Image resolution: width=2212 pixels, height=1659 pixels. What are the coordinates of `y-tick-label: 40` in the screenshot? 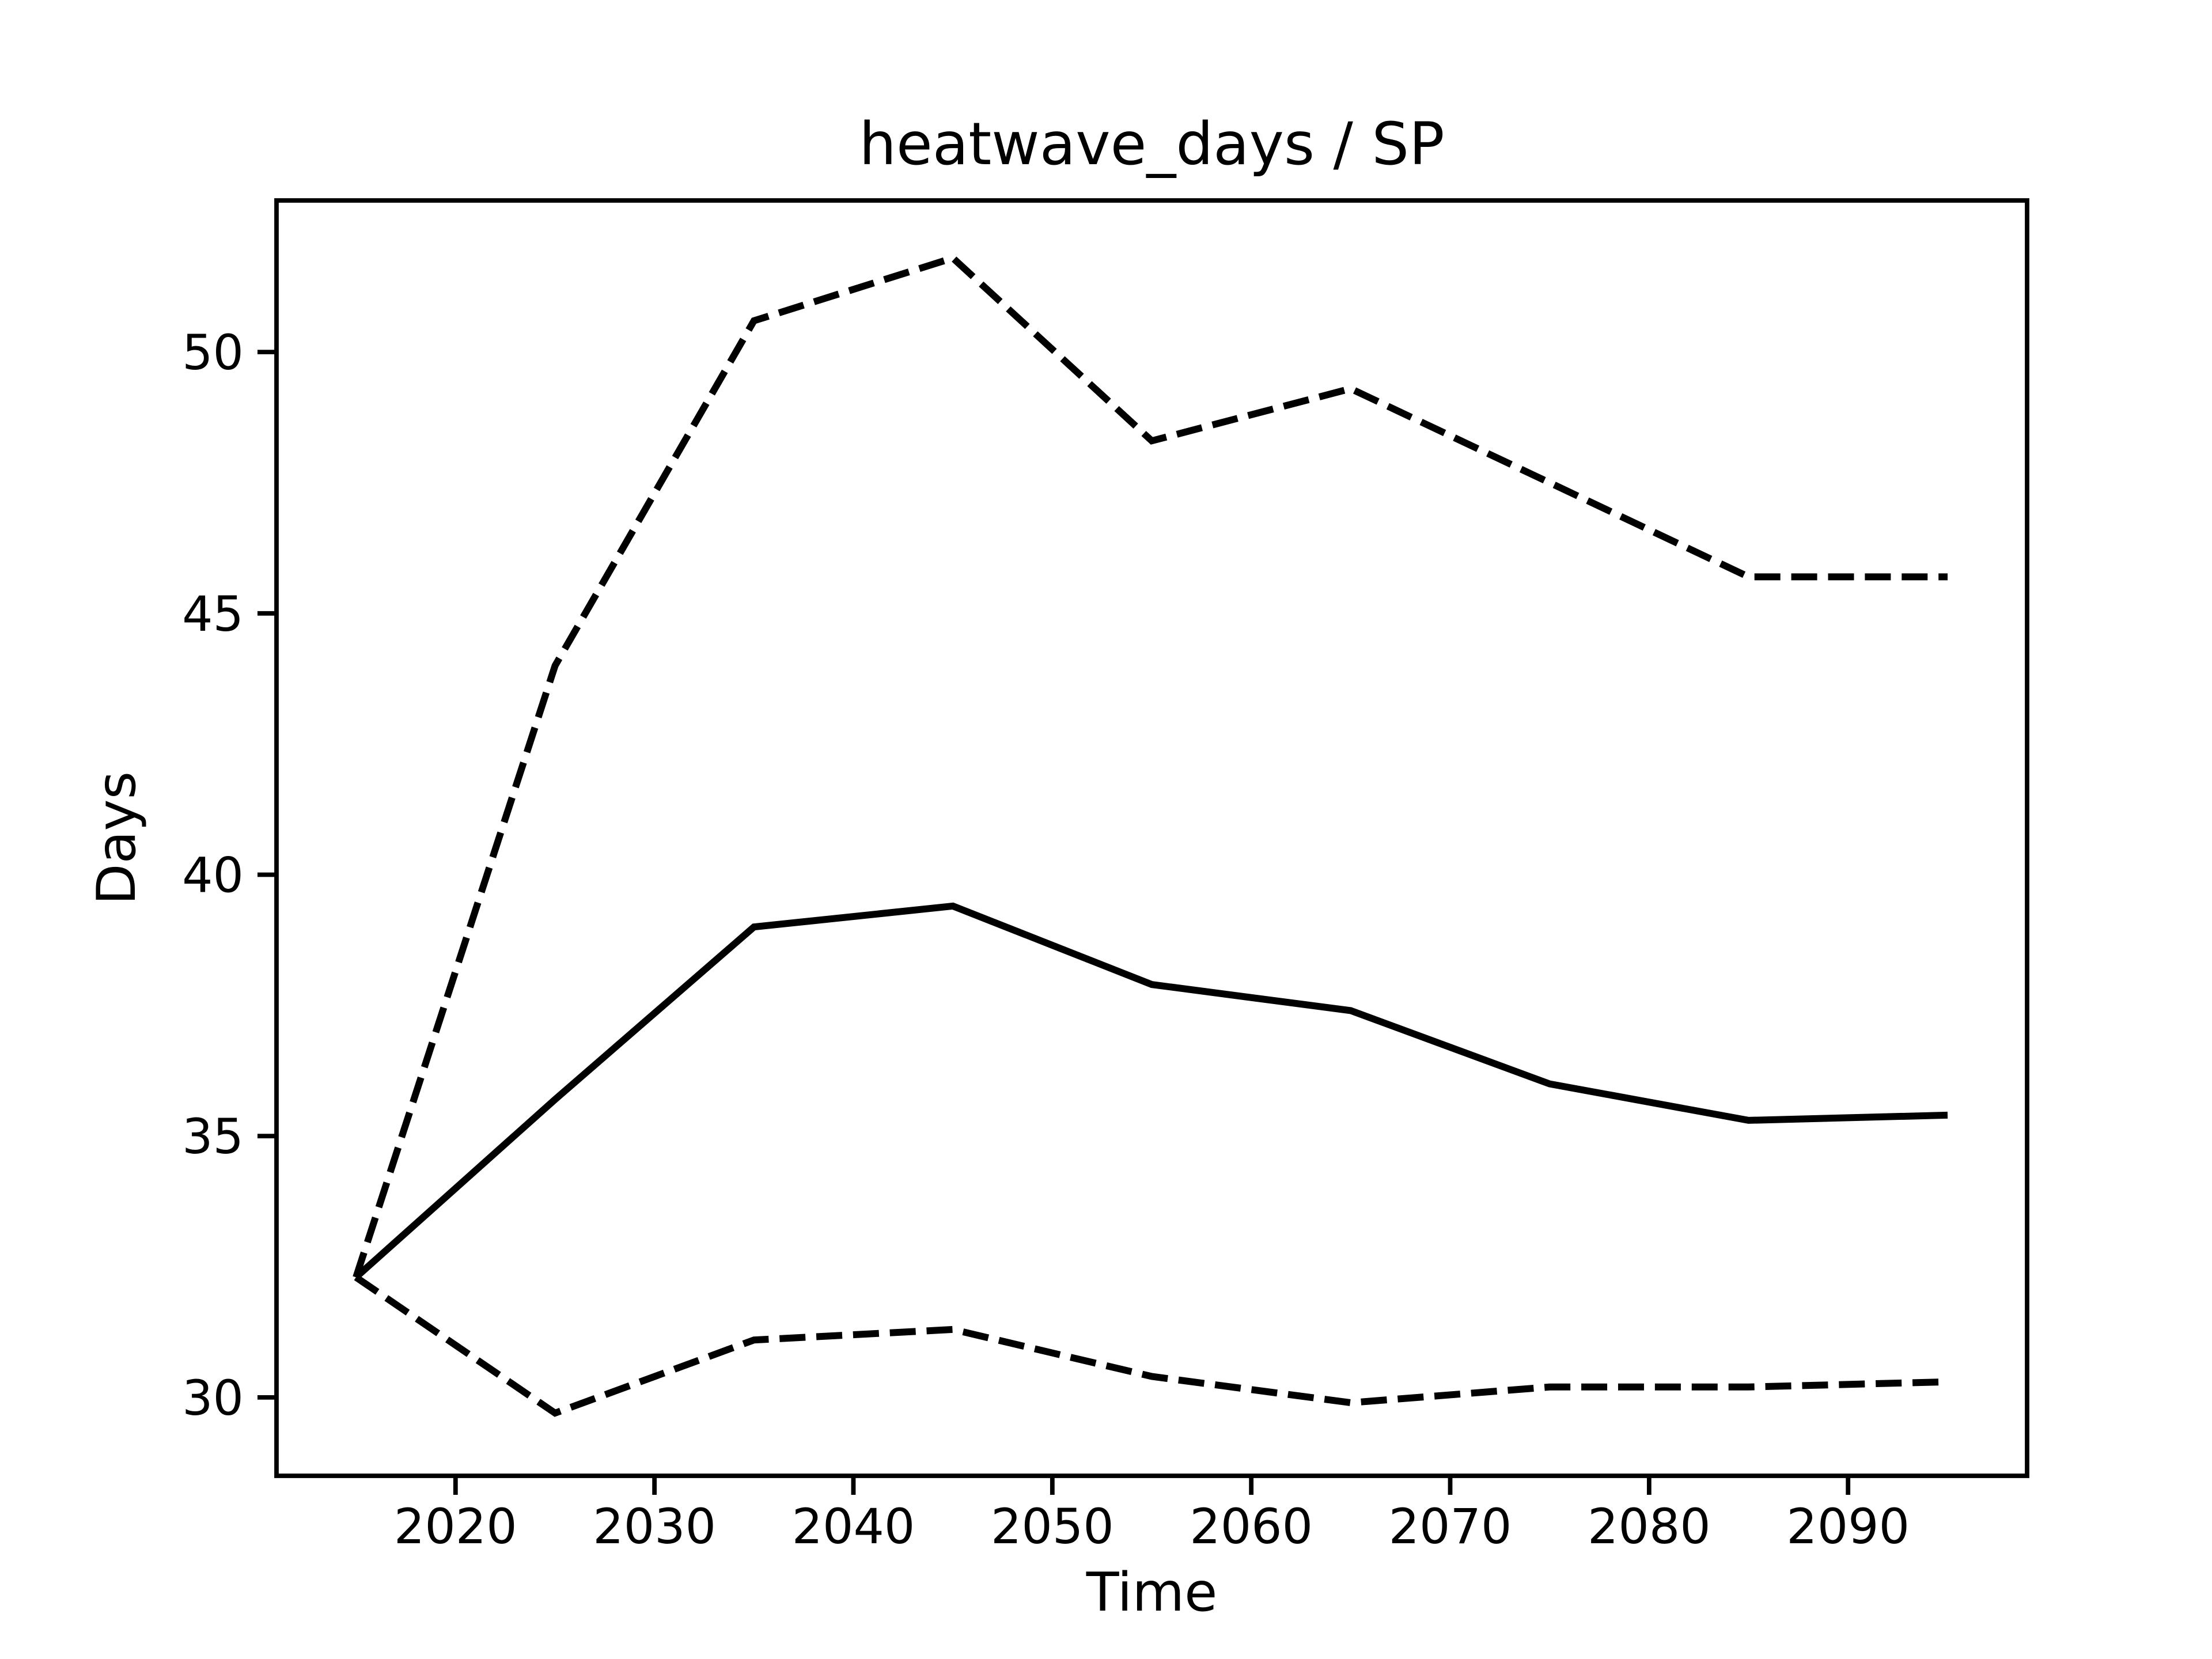 It's located at (213, 875).